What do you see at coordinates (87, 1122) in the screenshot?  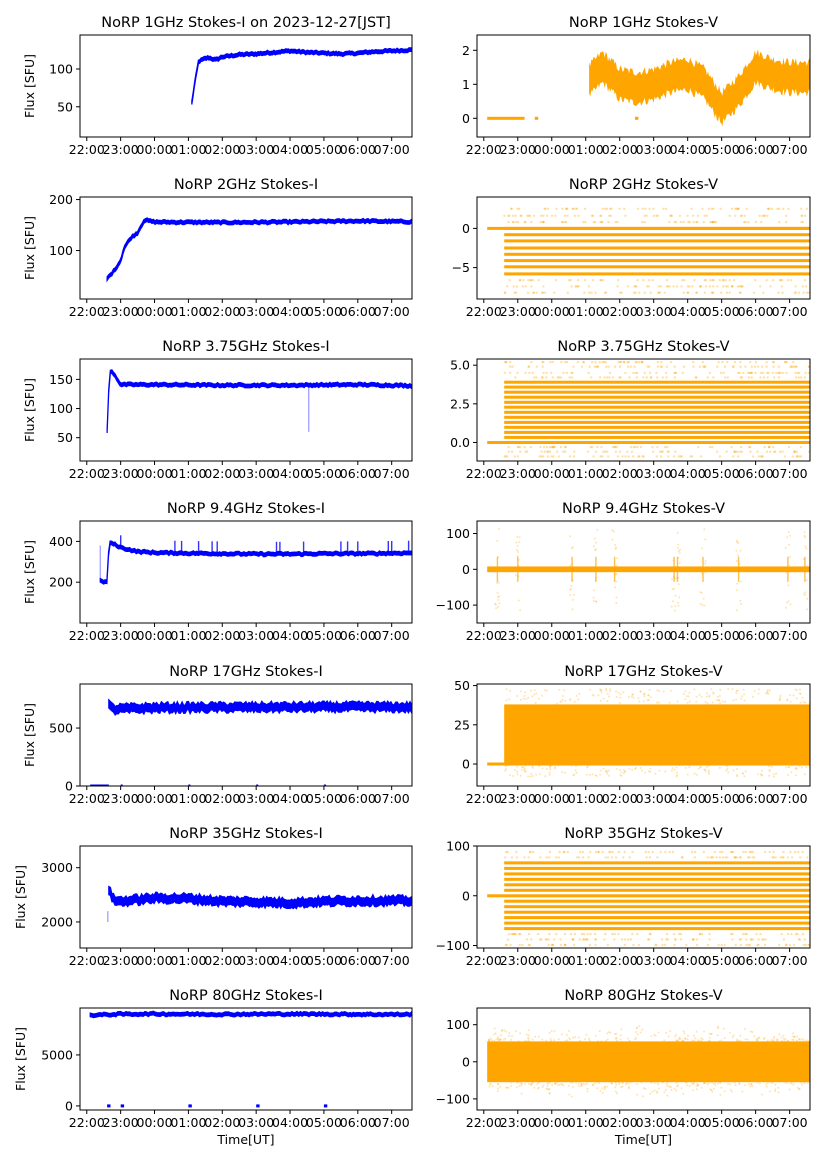 I see `x-tick-label: 22:00` at bounding box center [87, 1122].